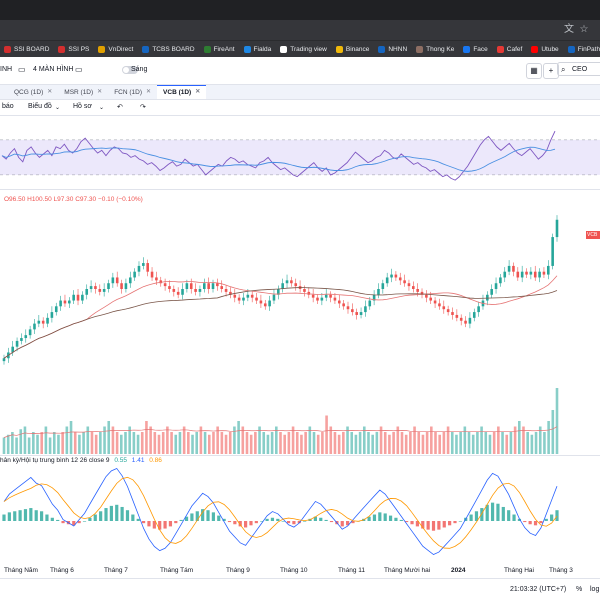 The height and width of the screenshot is (601, 600). Describe the element at coordinates (352, 49) in the screenshot. I see `bookmark-item: Binance` at that location.